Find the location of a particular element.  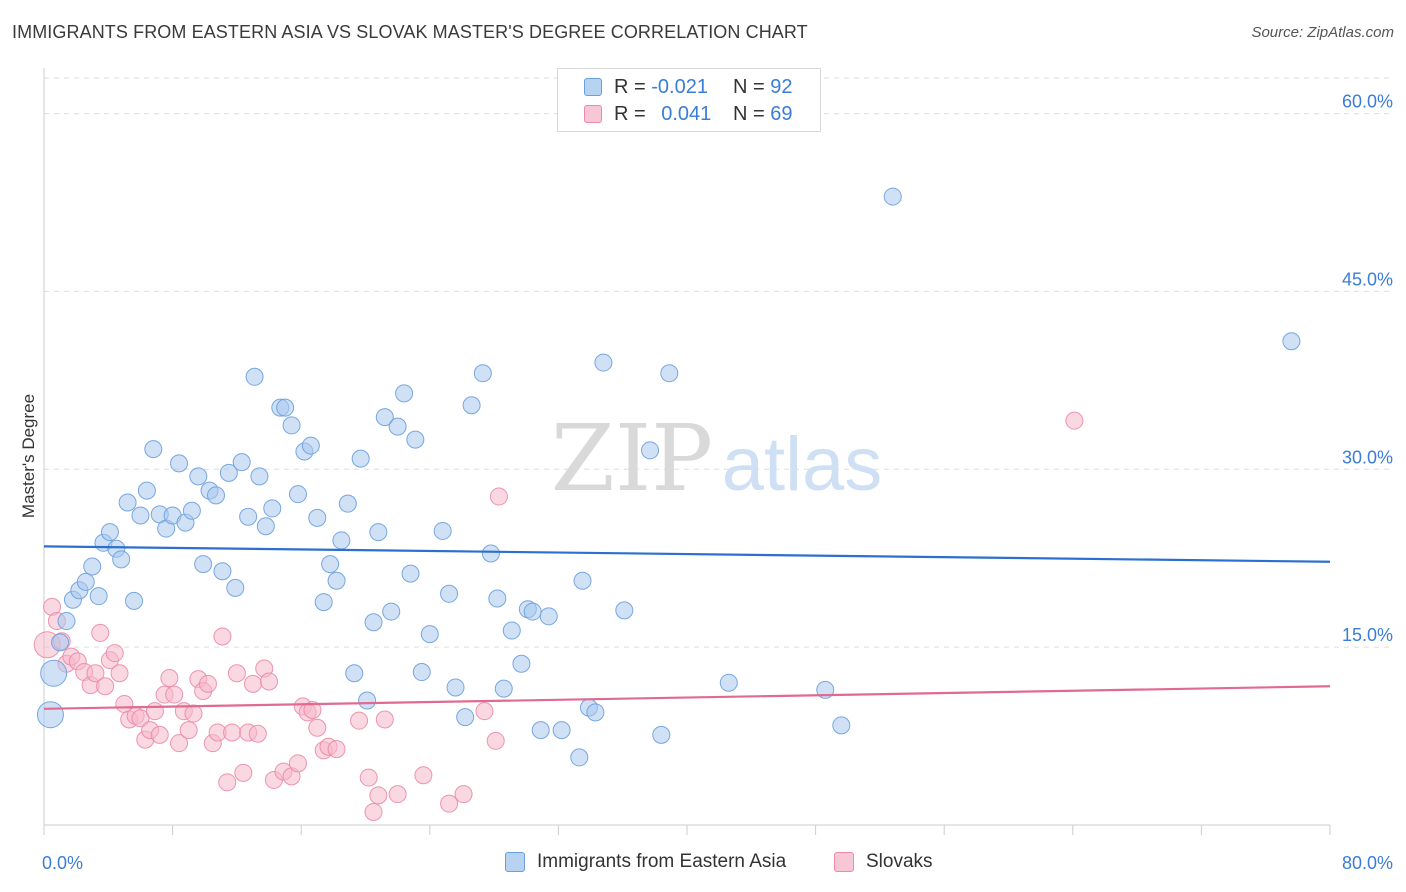

legend-r-eastern-asia: R = -0.021 is located at coordinates (666, 87).